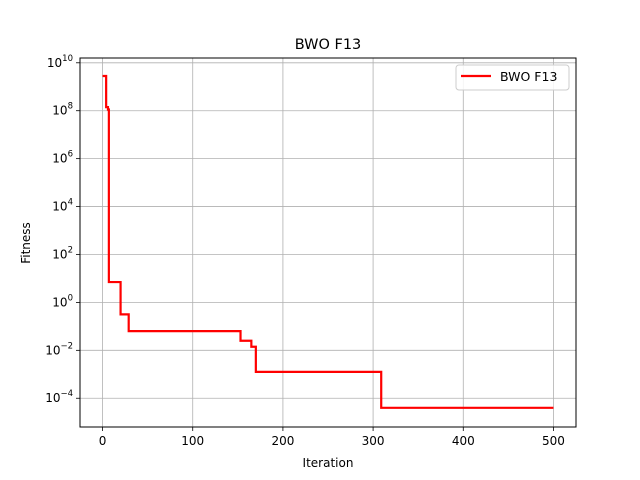 This screenshot has width=640, height=480. I want to click on x-tick-label: 100, so click(192, 441).